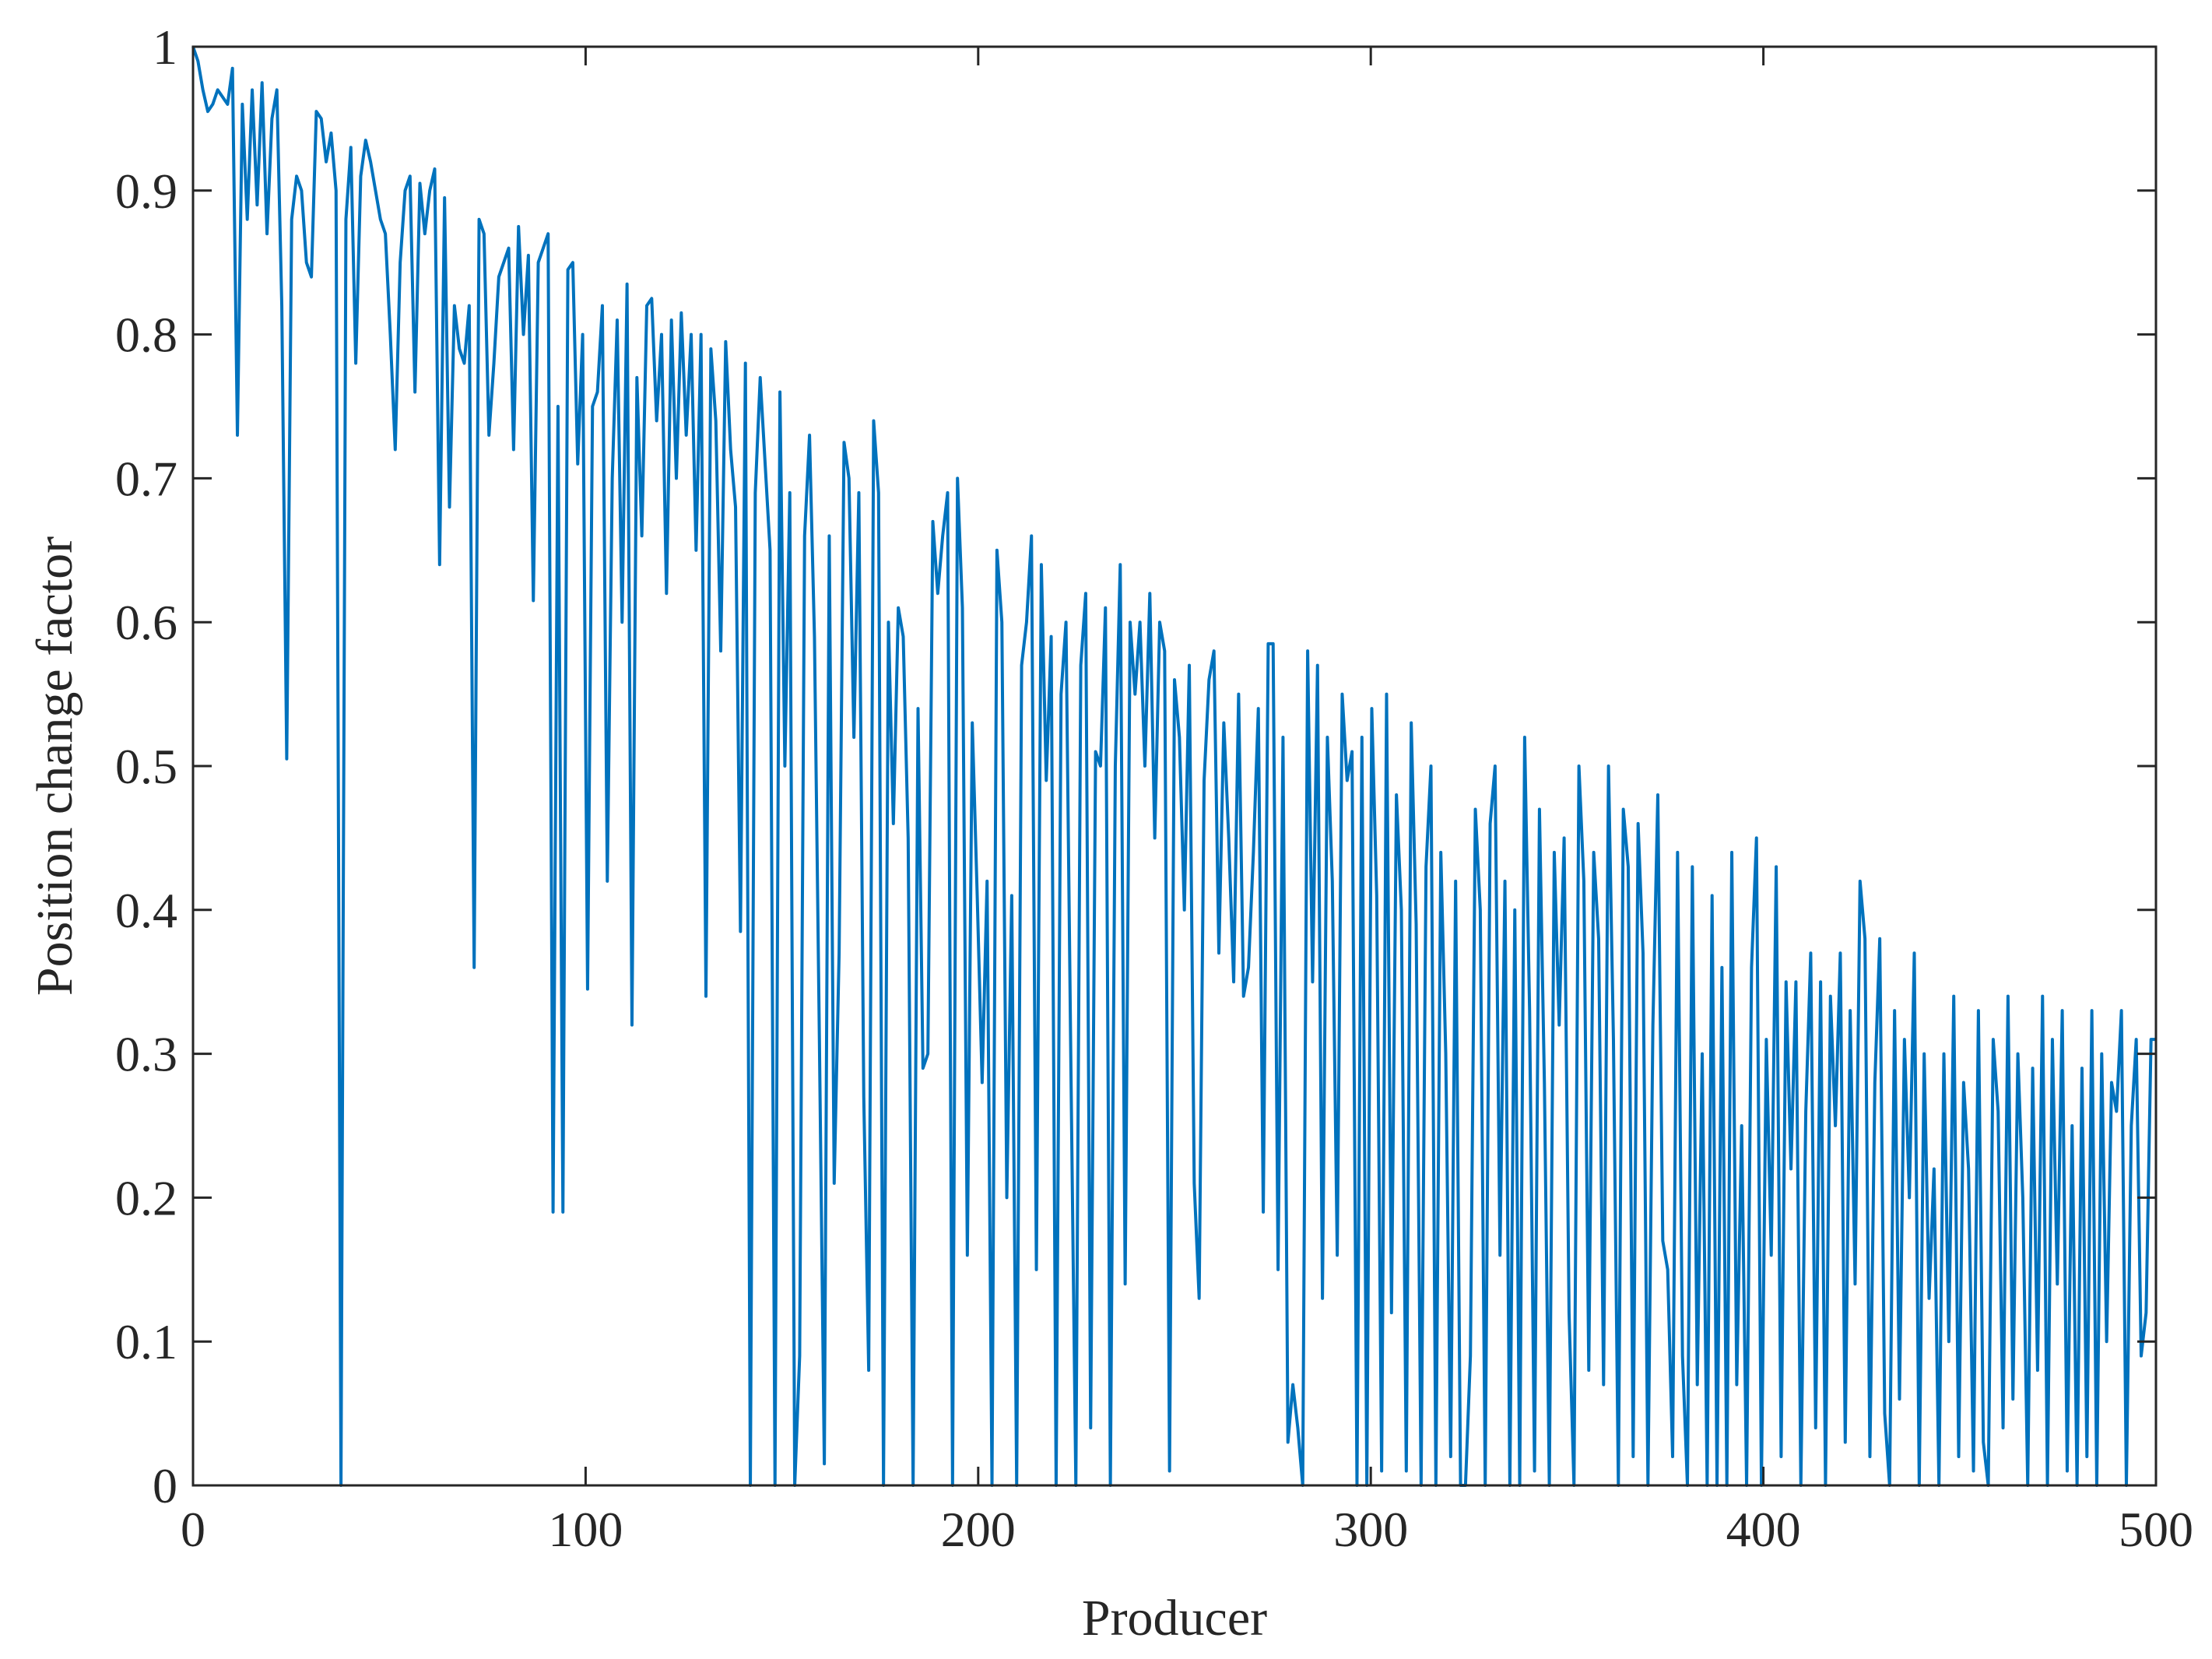 The height and width of the screenshot is (1659, 2212). What do you see at coordinates (193, 1529) in the screenshot?
I see `x-tick-label: 0` at bounding box center [193, 1529].